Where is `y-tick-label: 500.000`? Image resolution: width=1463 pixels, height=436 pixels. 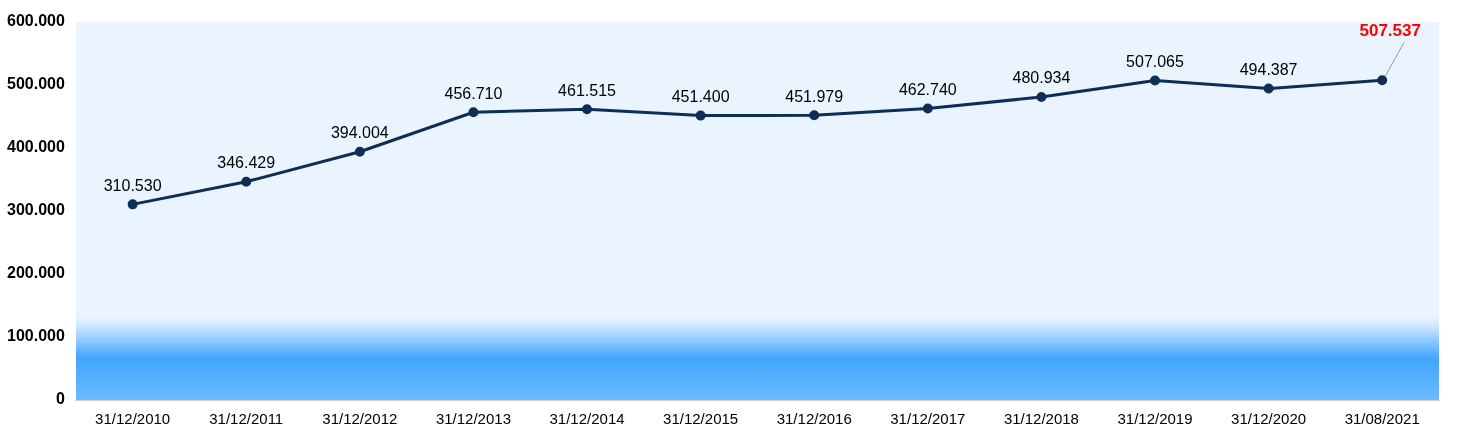 y-tick-label: 500.000 is located at coordinates (35, 84).